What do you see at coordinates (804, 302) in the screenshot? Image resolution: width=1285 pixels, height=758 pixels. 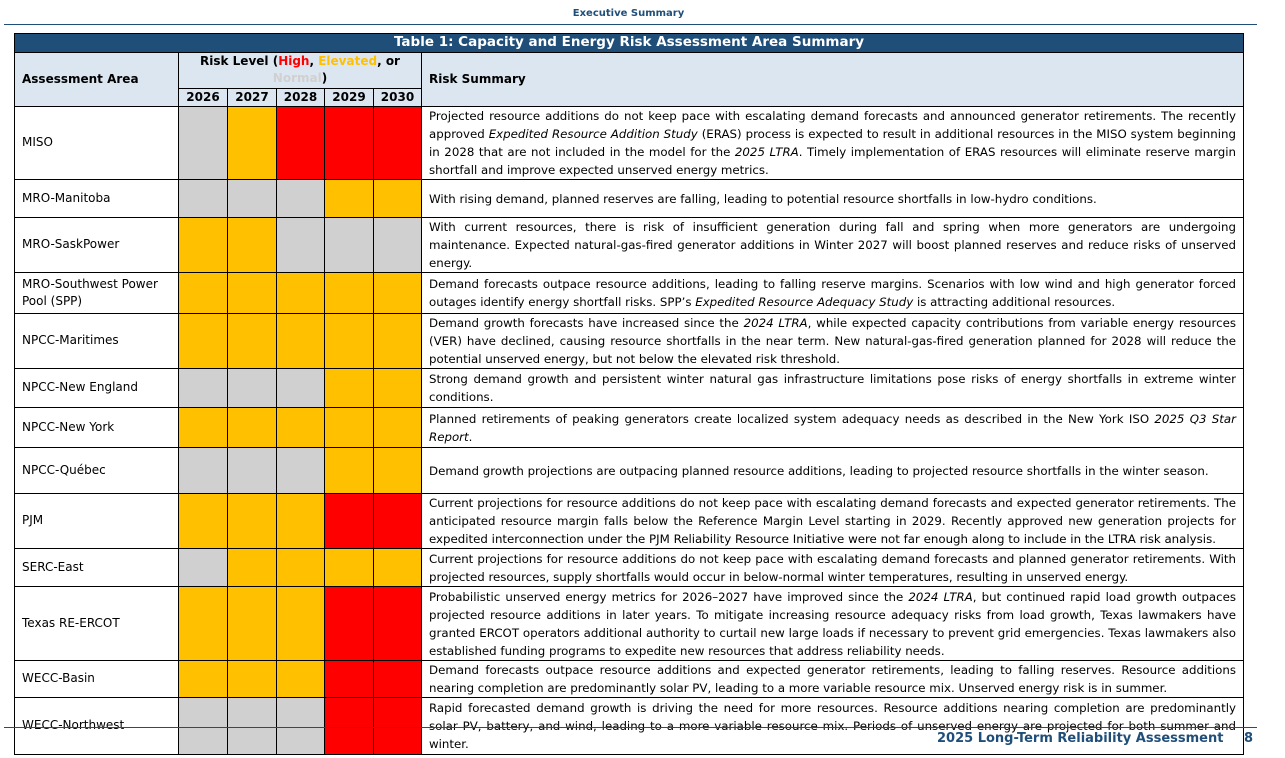 I see `summary-text: Expedited Resource Adequacy Study` at bounding box center [804, 302].